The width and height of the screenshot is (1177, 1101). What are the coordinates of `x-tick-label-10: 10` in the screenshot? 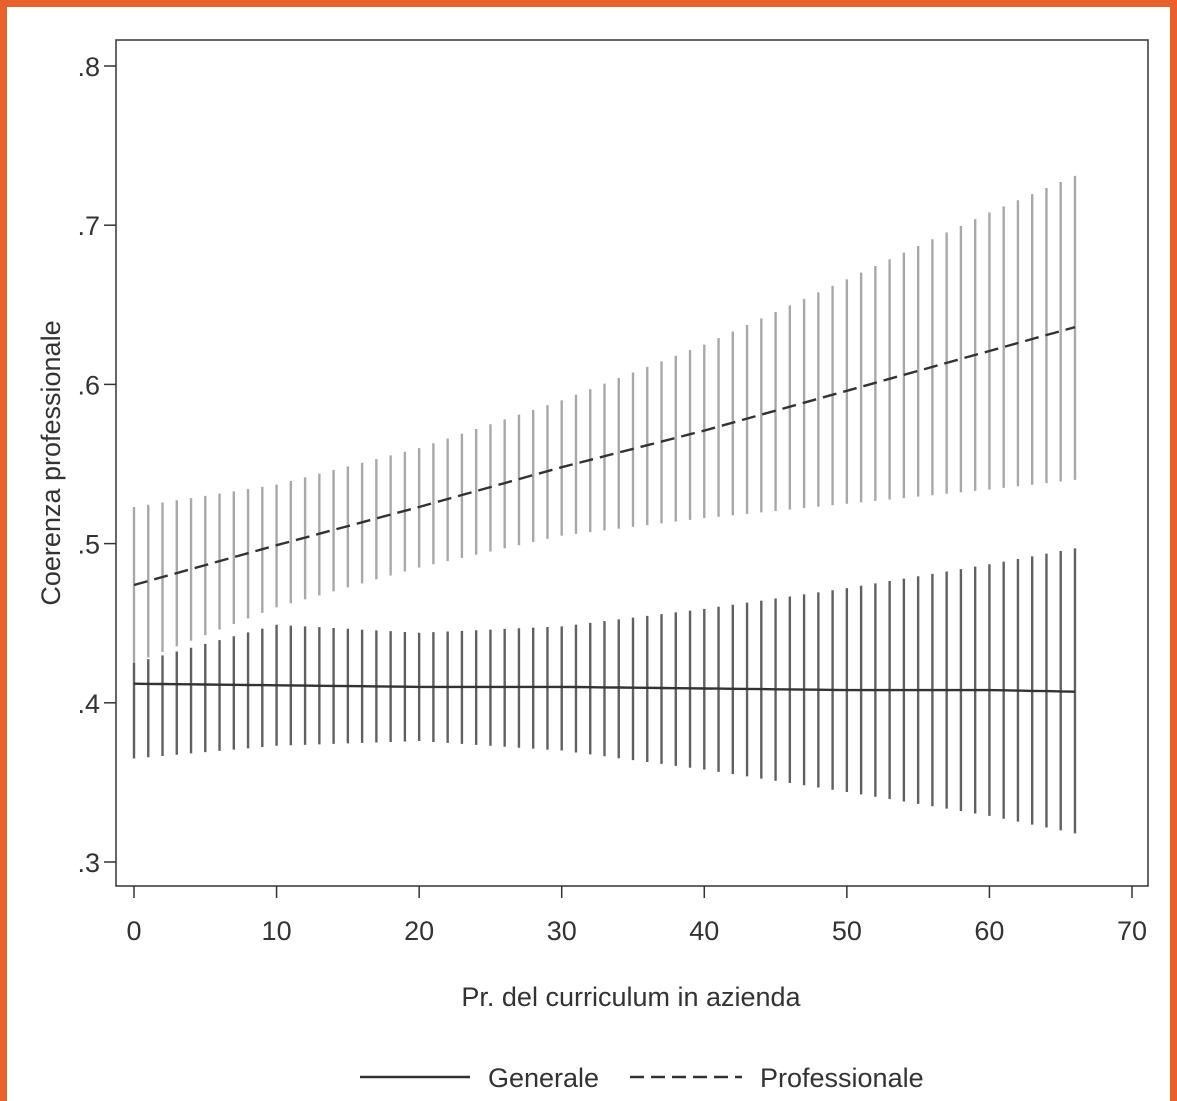 It's located at (277, 931).